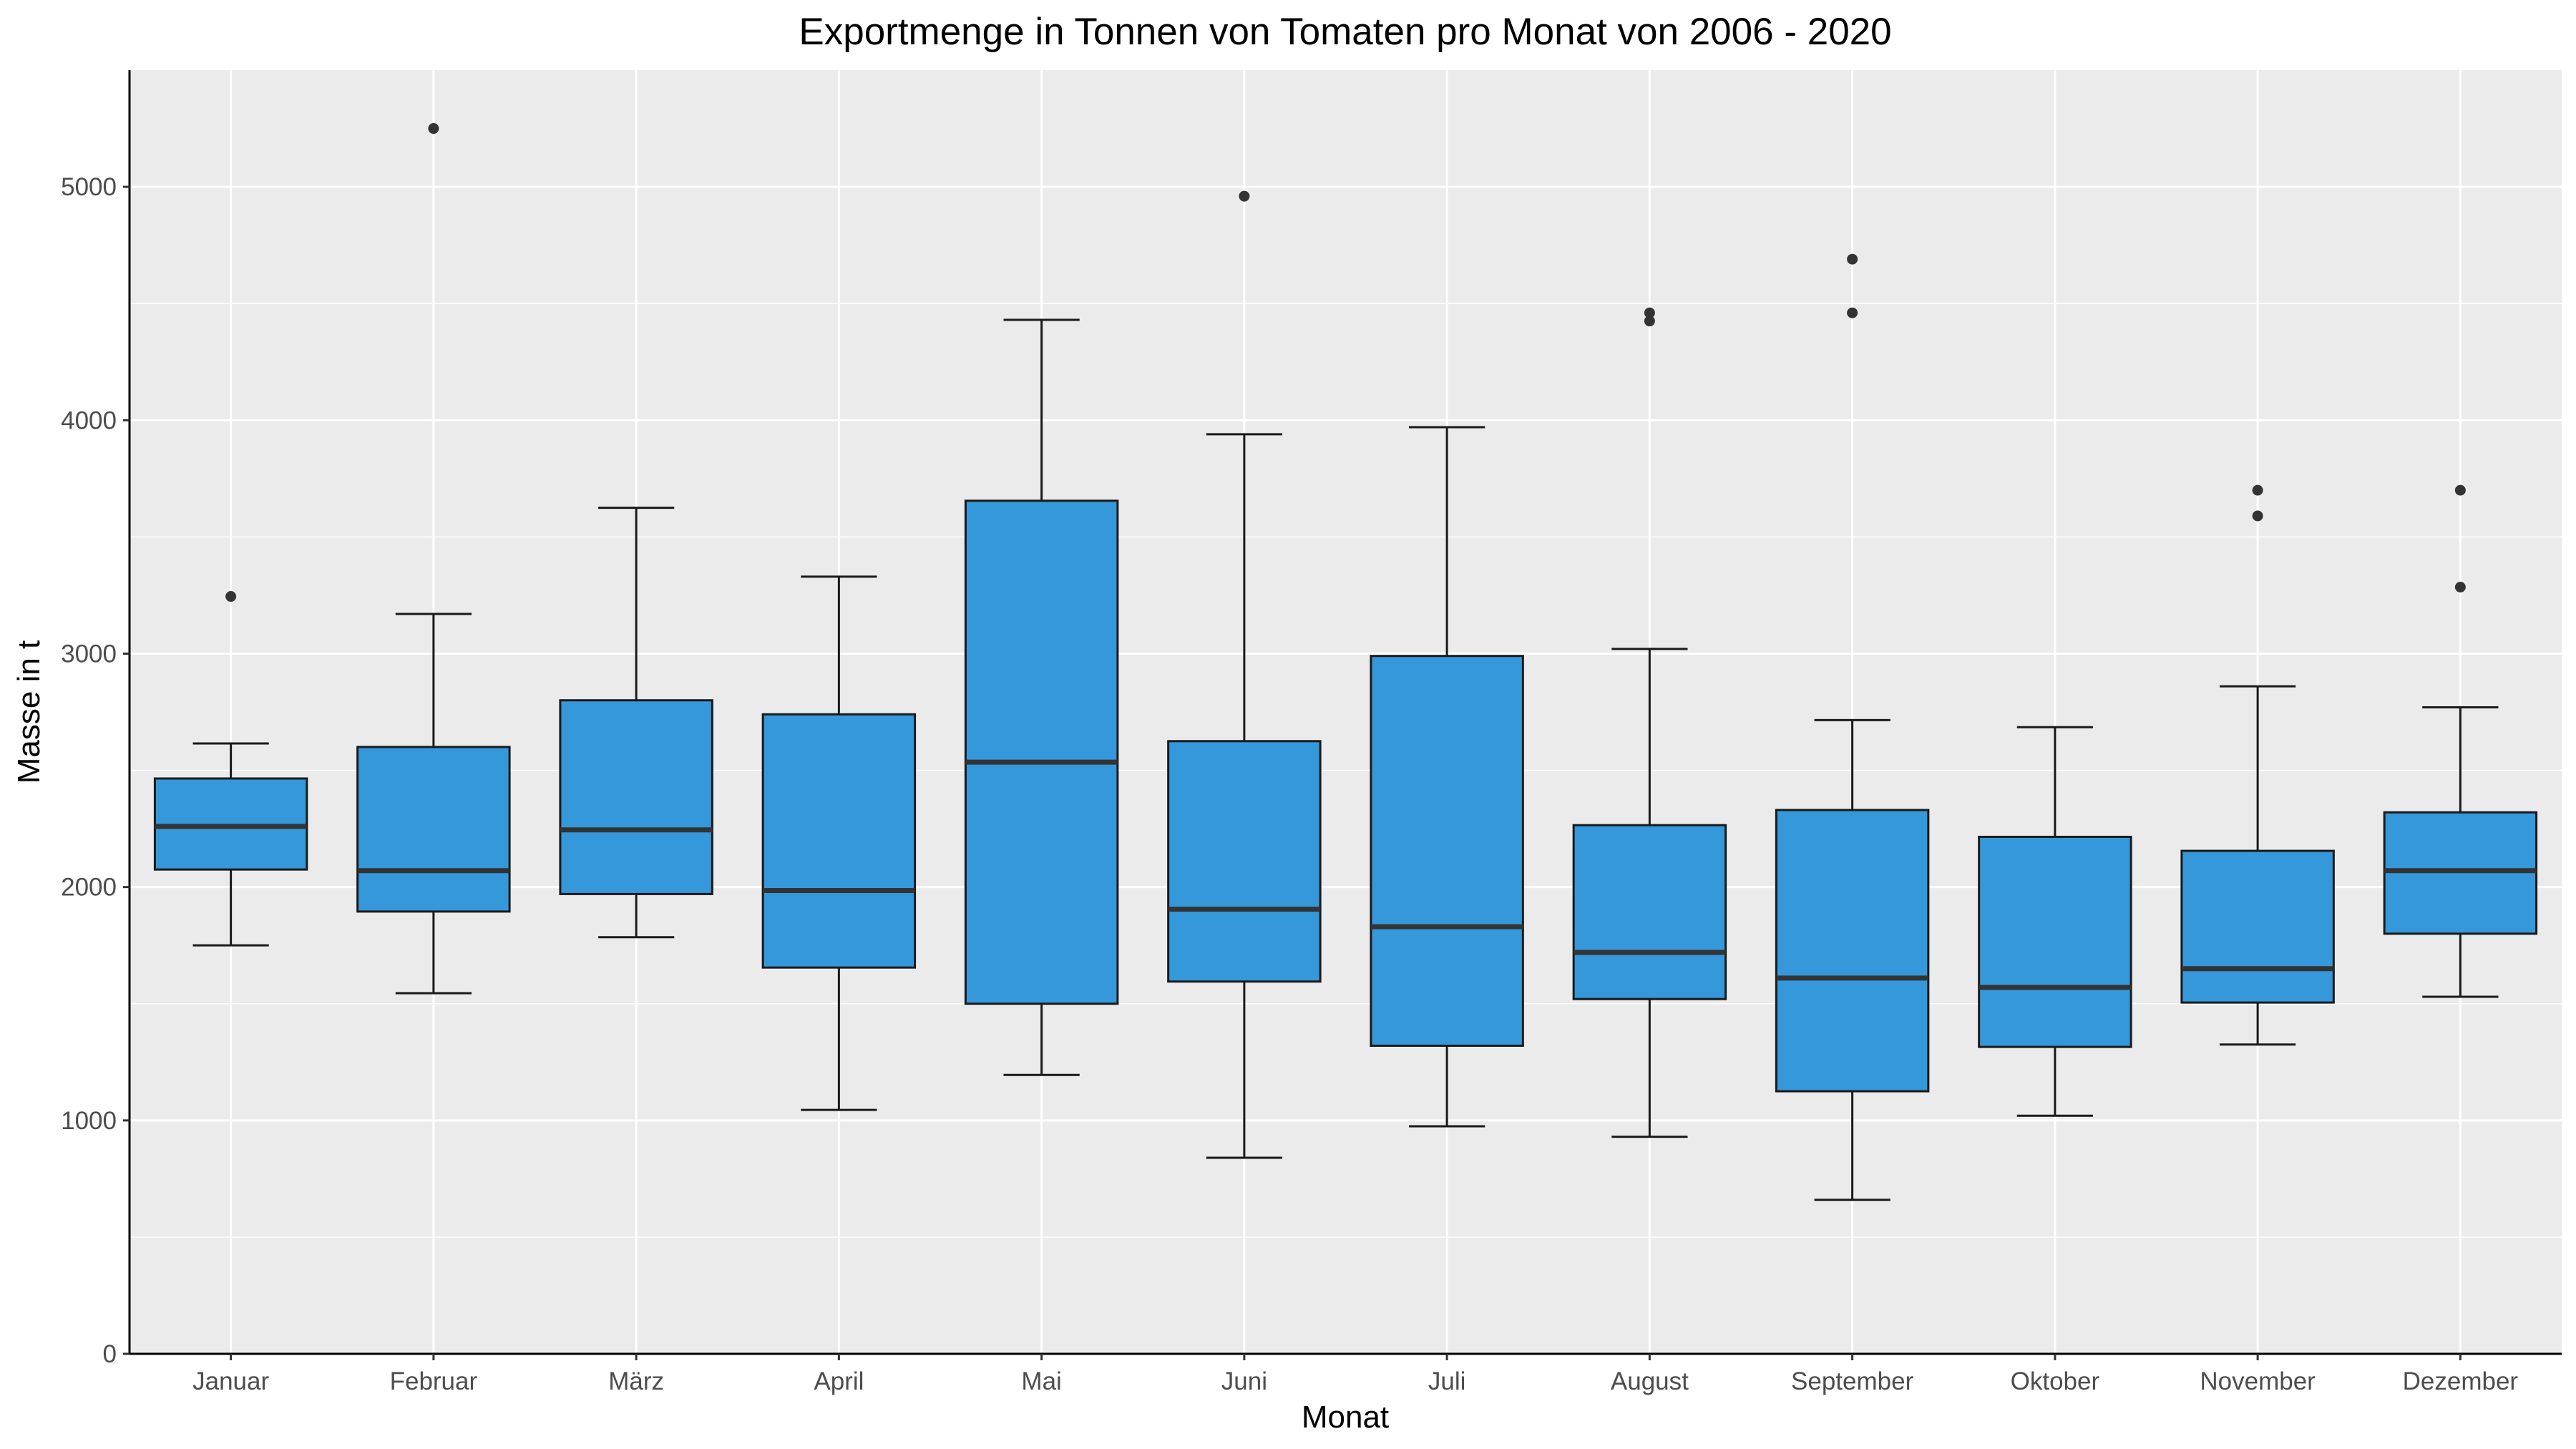  I want to click on box-oktober, so click(2055, 921).